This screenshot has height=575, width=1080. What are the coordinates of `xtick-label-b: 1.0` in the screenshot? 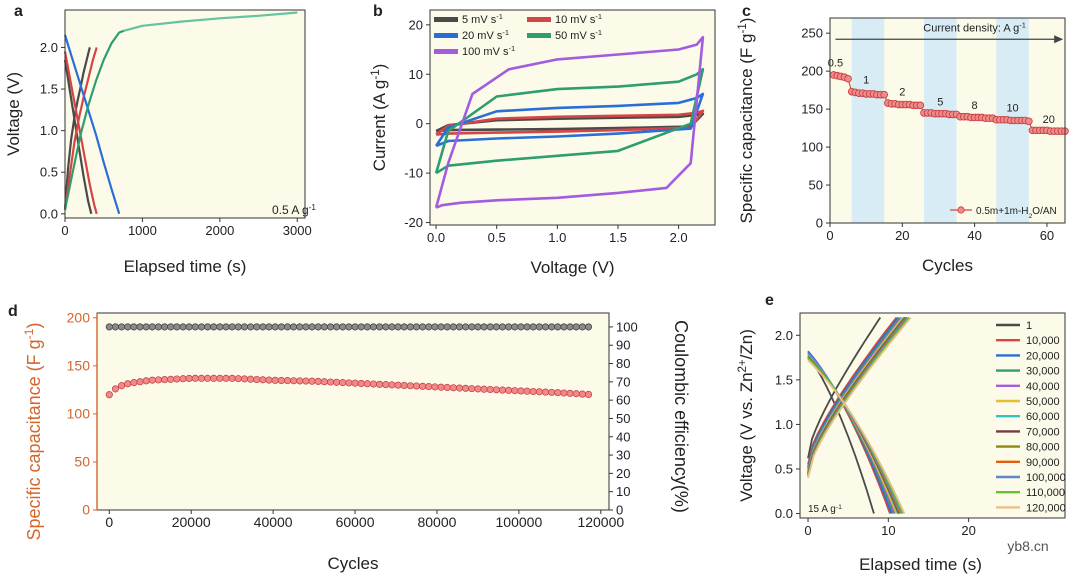 It's located at (557, 237).